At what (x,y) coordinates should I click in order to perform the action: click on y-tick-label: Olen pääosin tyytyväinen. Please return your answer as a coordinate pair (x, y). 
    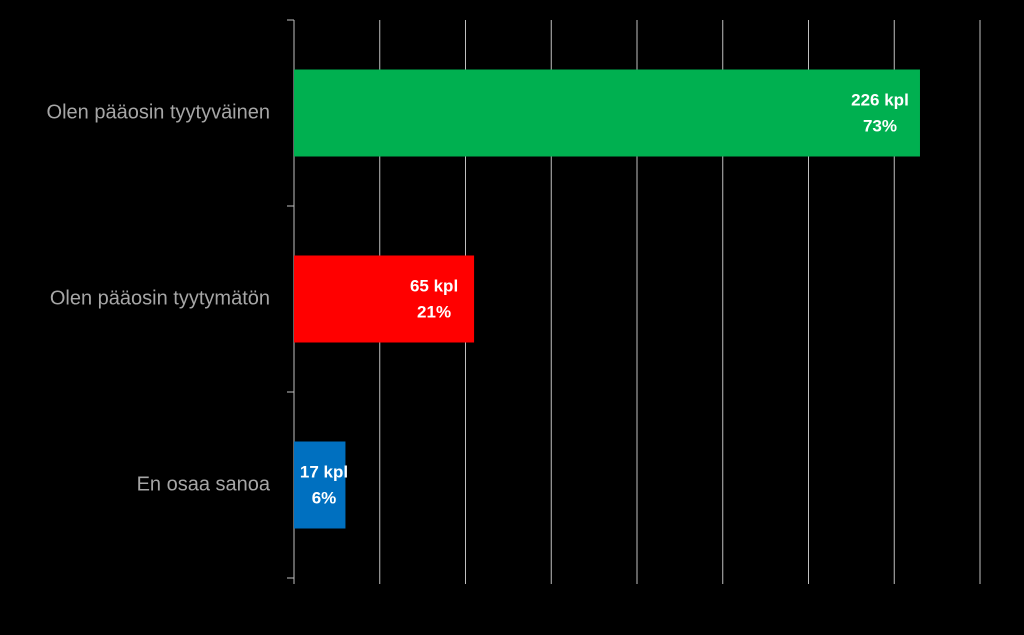
    Looking at the image, I should click on (158, 112).